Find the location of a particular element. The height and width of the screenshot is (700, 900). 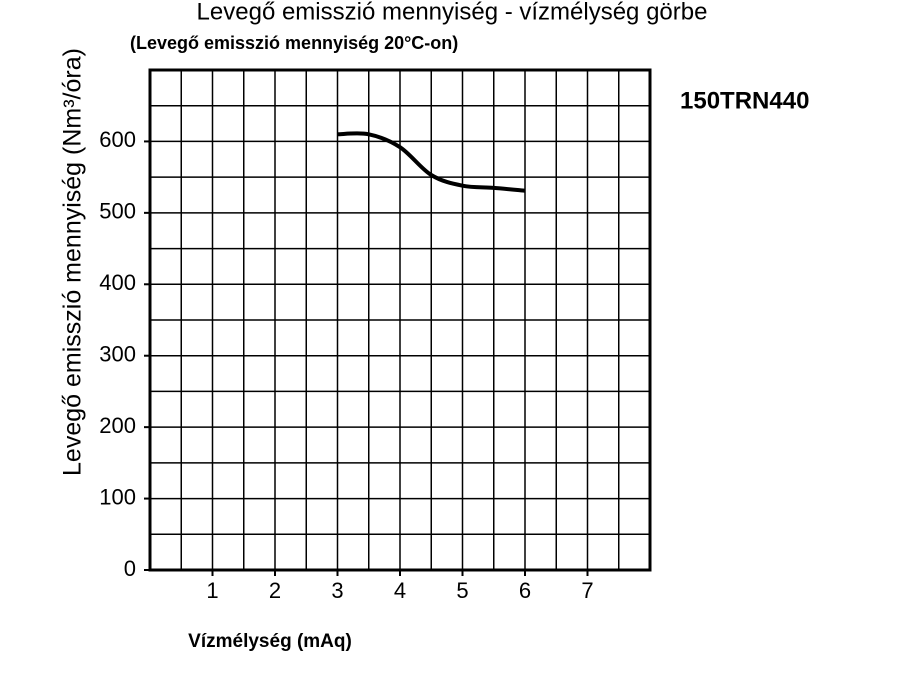

x-tick-label: 4 is located at coordinates (400, 590).